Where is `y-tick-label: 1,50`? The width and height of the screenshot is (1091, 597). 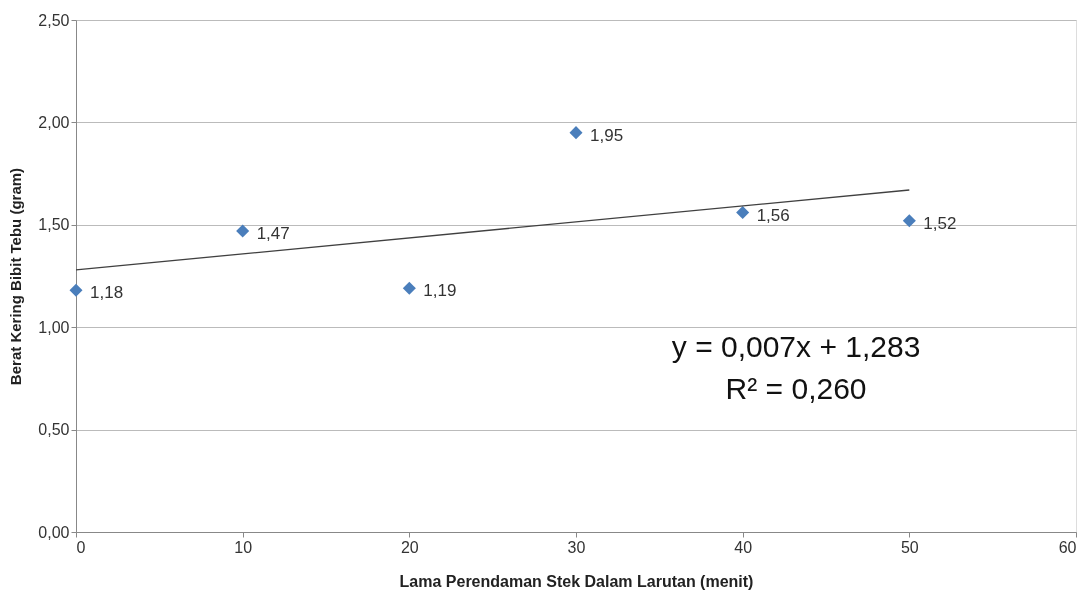 y-tick-label: 1,50 is located at coordinates (54, 225).